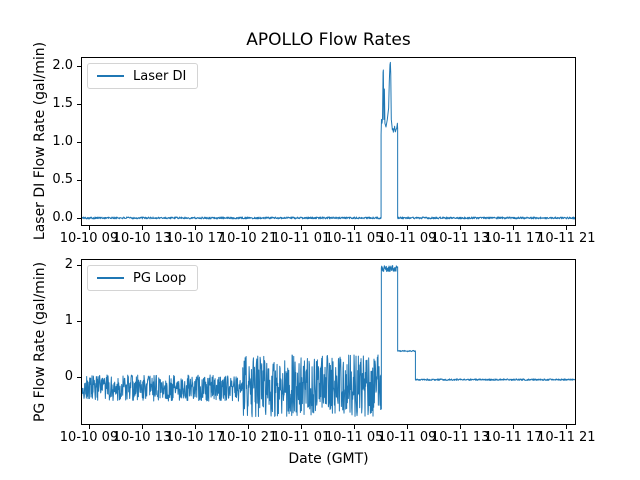  Describe the element at coordinates (160, 278) in the screenshot. I see `legend-label-pg-loop: PG Loop` at that location.